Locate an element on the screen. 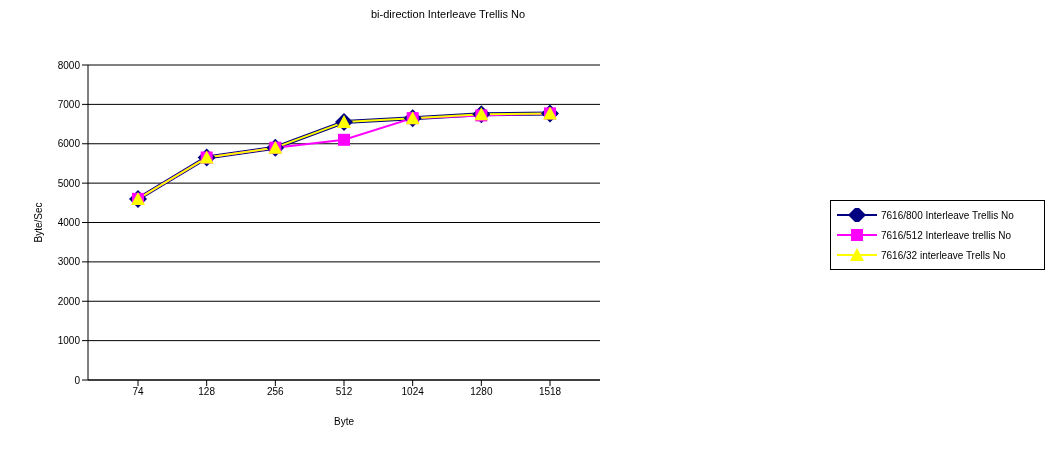 The width and height of the screenshot is (1053, 475). x-tick-label: 1518 is located at coordinates (550, 392).